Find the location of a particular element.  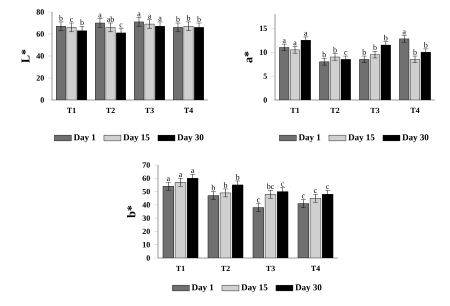

y-axis-title: L* is located at coordinates (26, 56).